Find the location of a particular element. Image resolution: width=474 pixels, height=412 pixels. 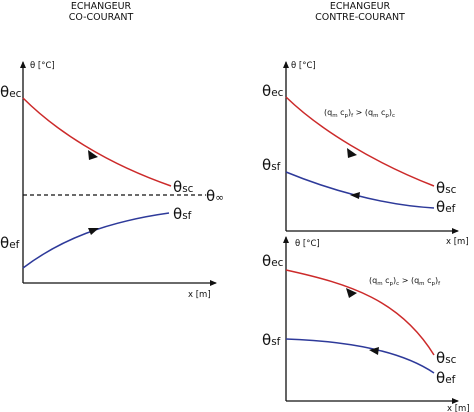

counterflow-bottom-cold-curve is located at coordinates (360, 356).